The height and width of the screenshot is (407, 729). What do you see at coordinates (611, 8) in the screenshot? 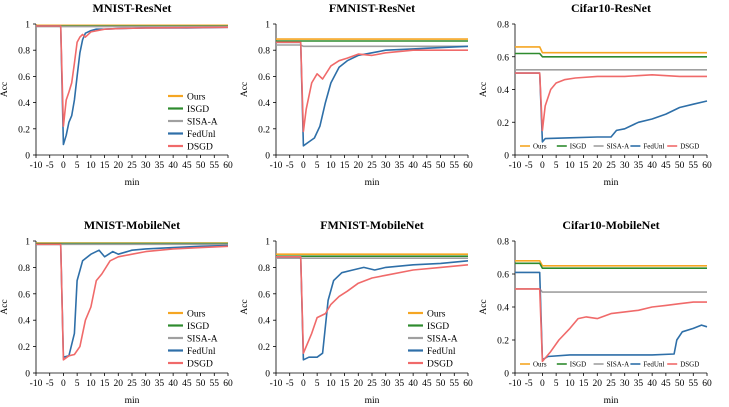
I see `chart-title: Cifar10-ResNet` at bounding box center [611, 8].